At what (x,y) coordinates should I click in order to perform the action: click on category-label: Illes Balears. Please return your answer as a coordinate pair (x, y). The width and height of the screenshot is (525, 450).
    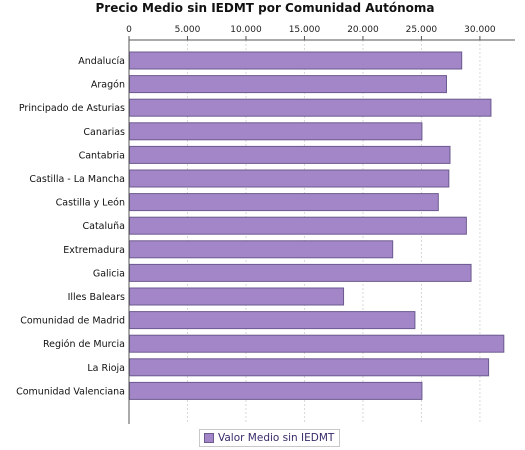
    Looking at the image, I should click on (96, 297).